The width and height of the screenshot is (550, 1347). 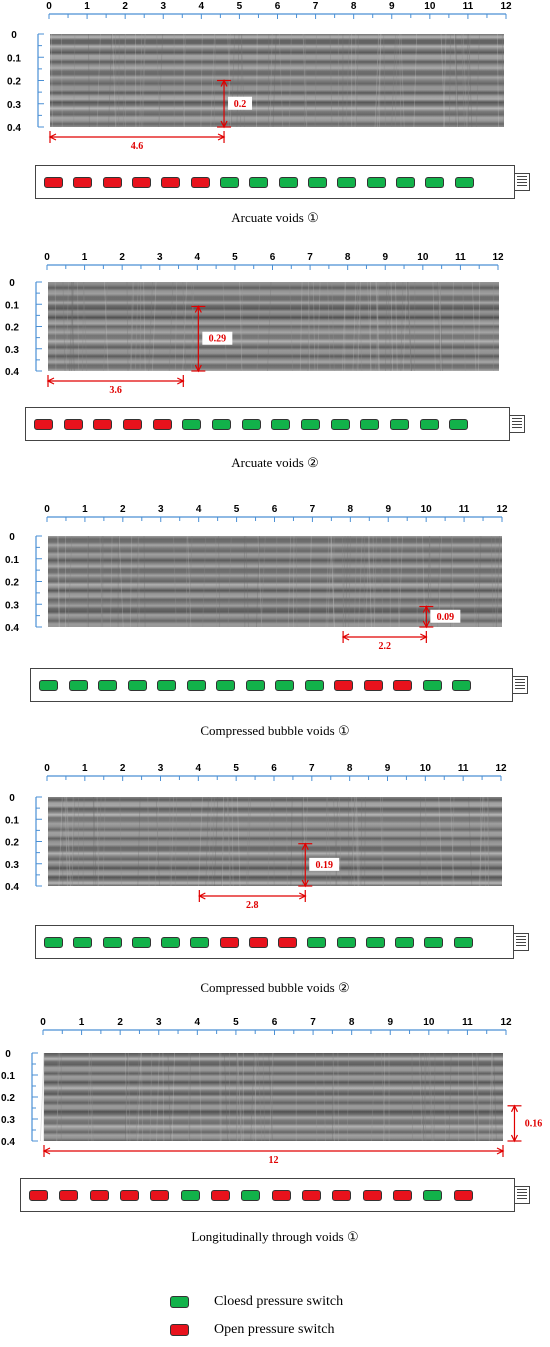 What do you see at coordinates (12, 537) in the screenshot?
I see `y-tick-label: 0` at bounding box center [12, 537].